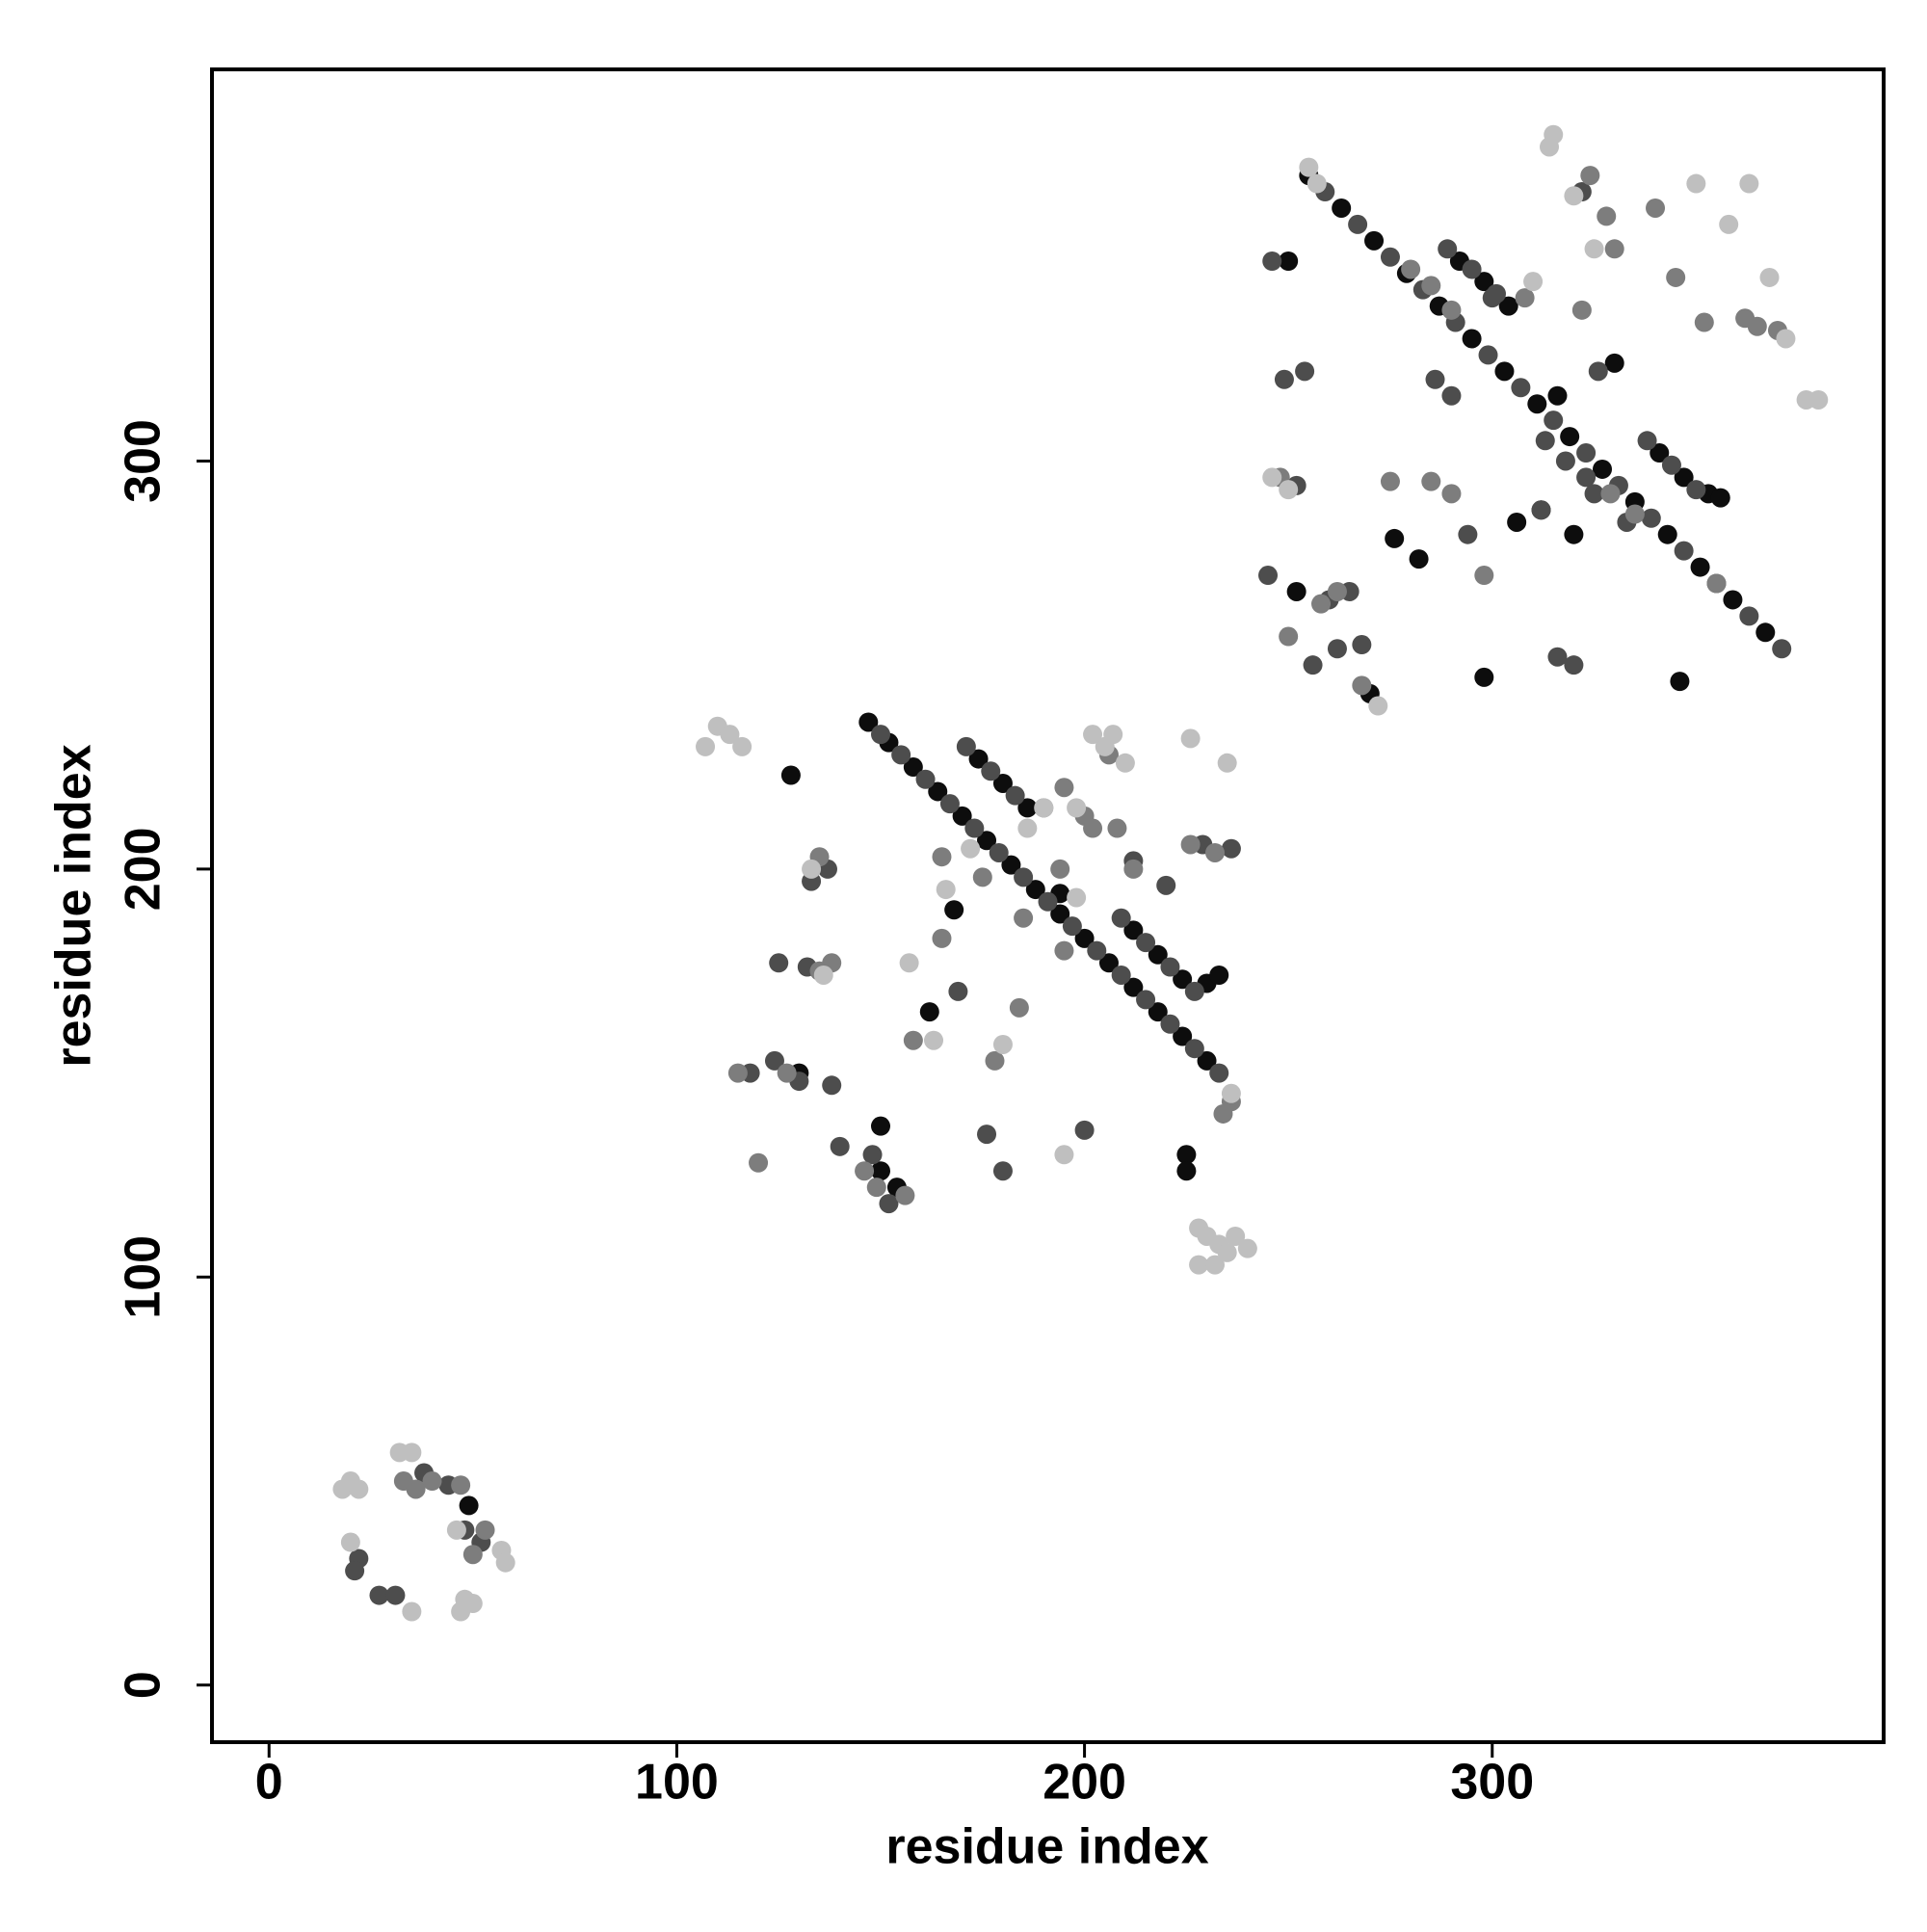 The width and height of the screenshot is (1927, 1932). Describe the element at coordinates (144, 1685) in the screenshot. I see `y-tick-label: 0` at that location.